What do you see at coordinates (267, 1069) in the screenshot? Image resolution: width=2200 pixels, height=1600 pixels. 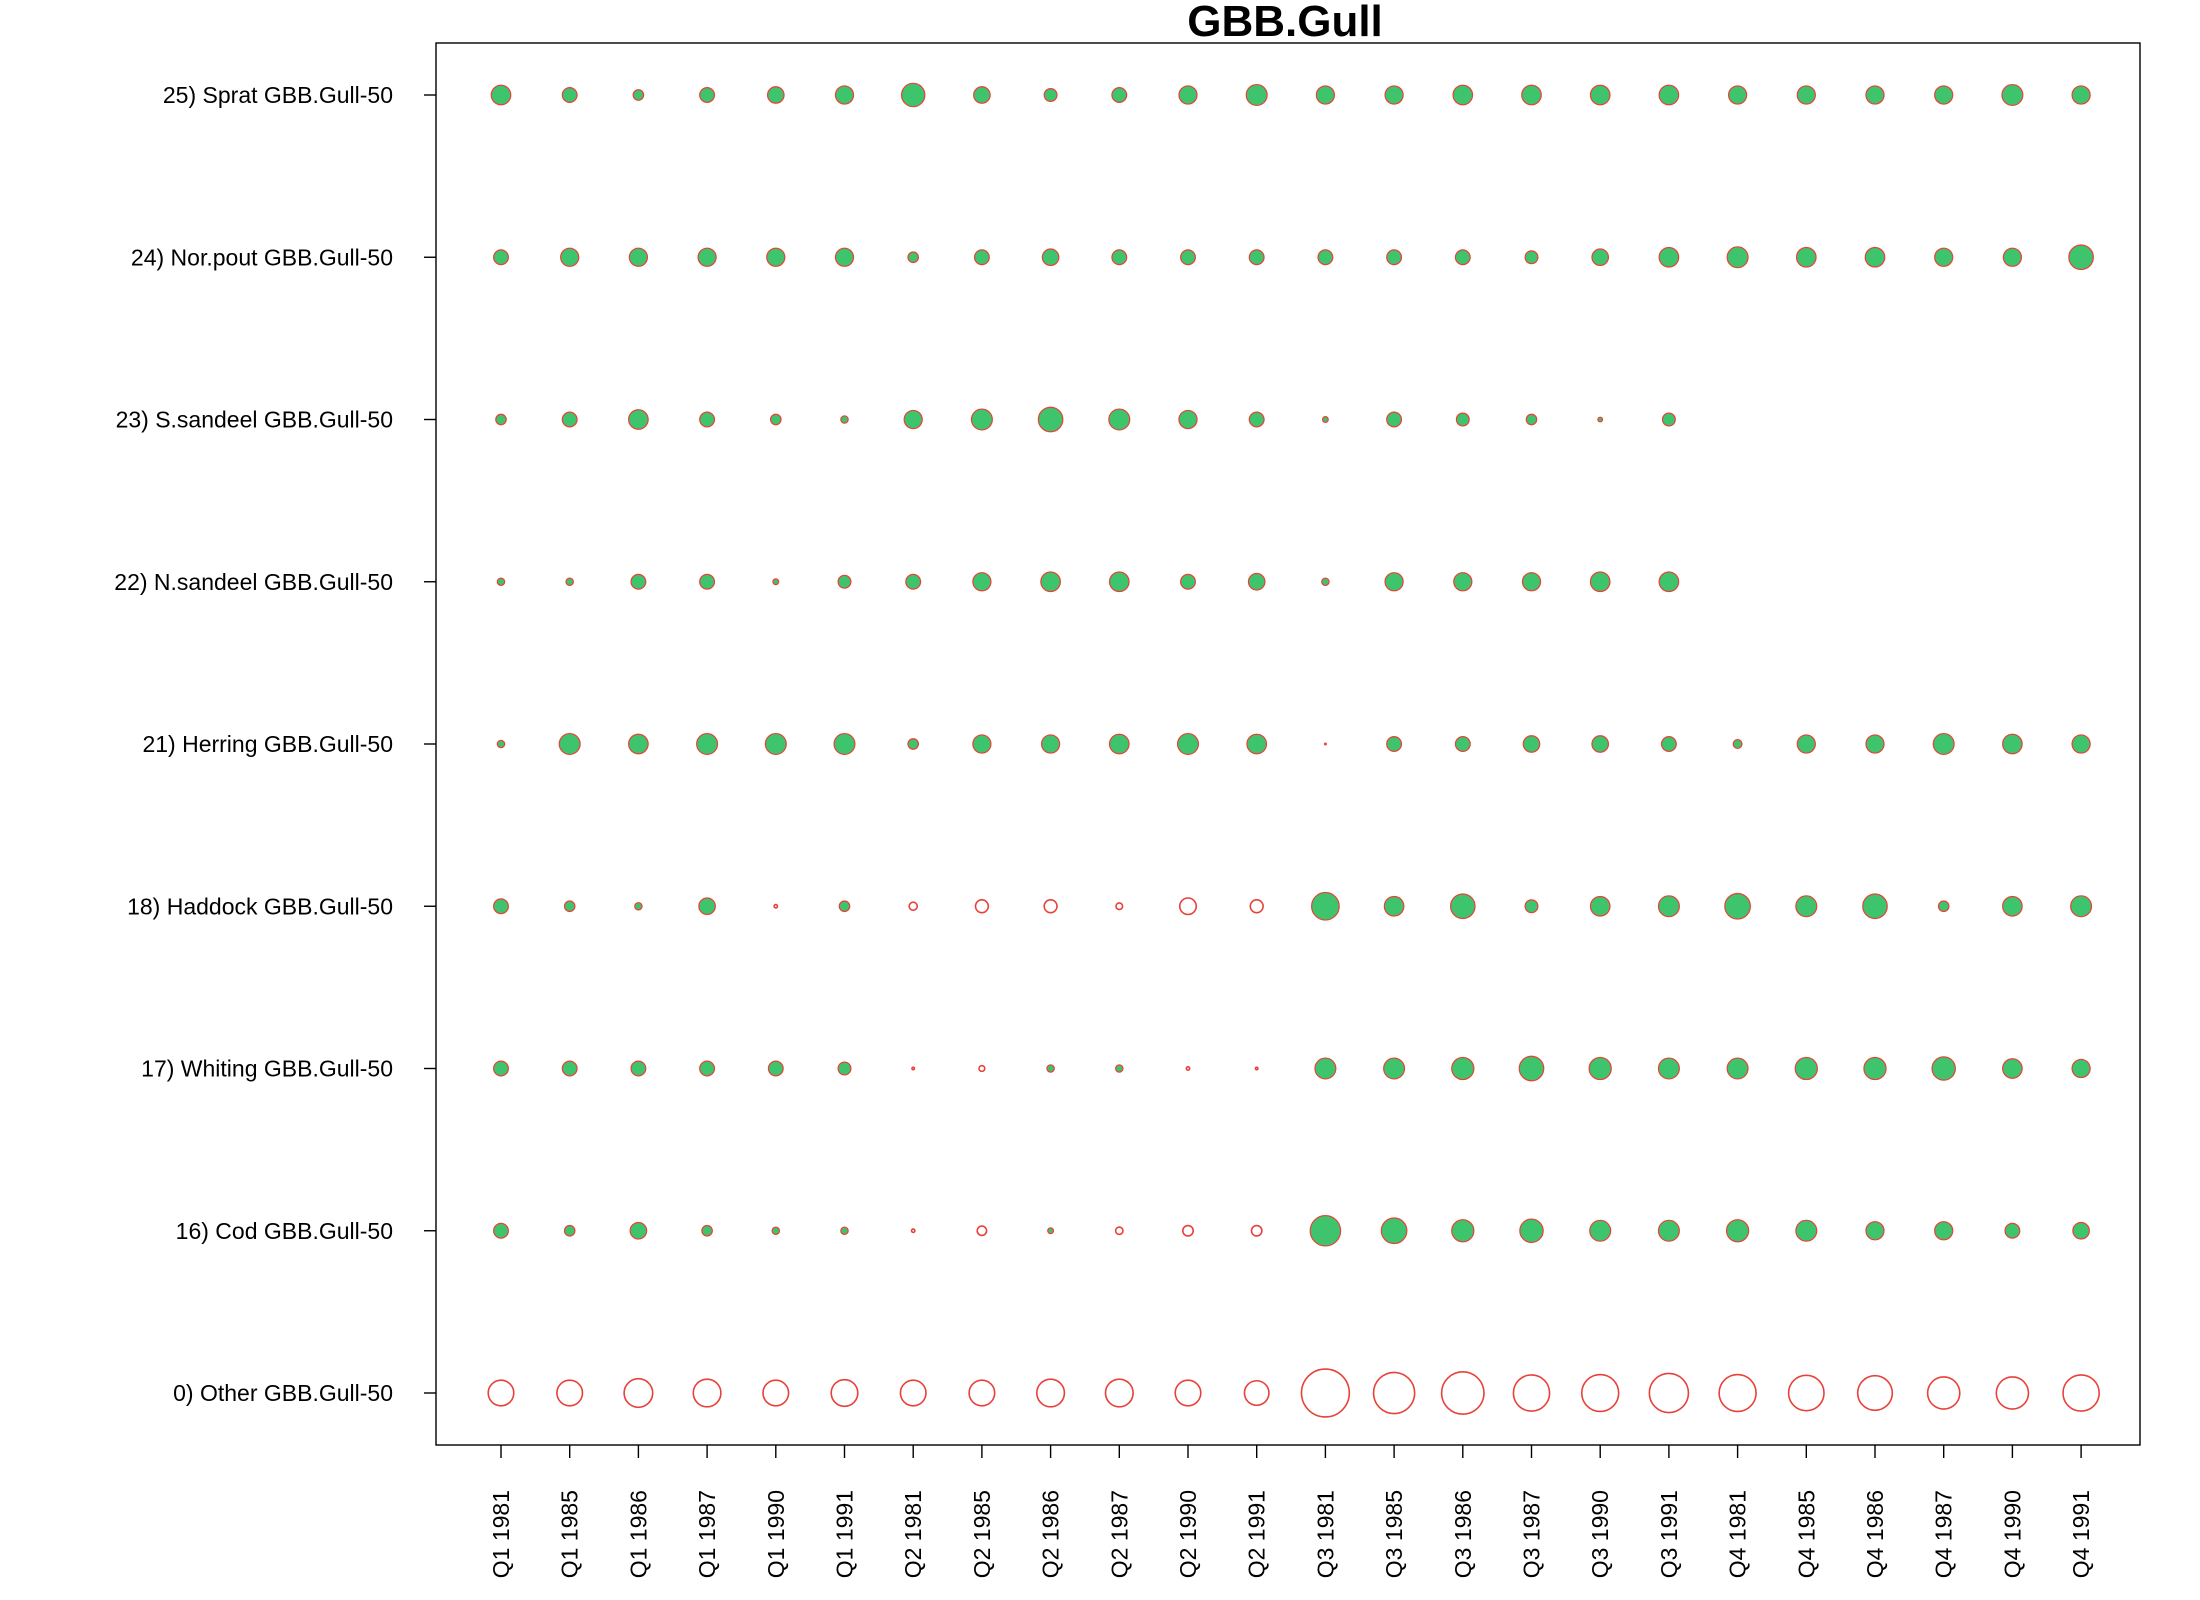 I see `y-tick-label: 17) Whiting GBB.Gull-50` at bounding box center [267, 1069].